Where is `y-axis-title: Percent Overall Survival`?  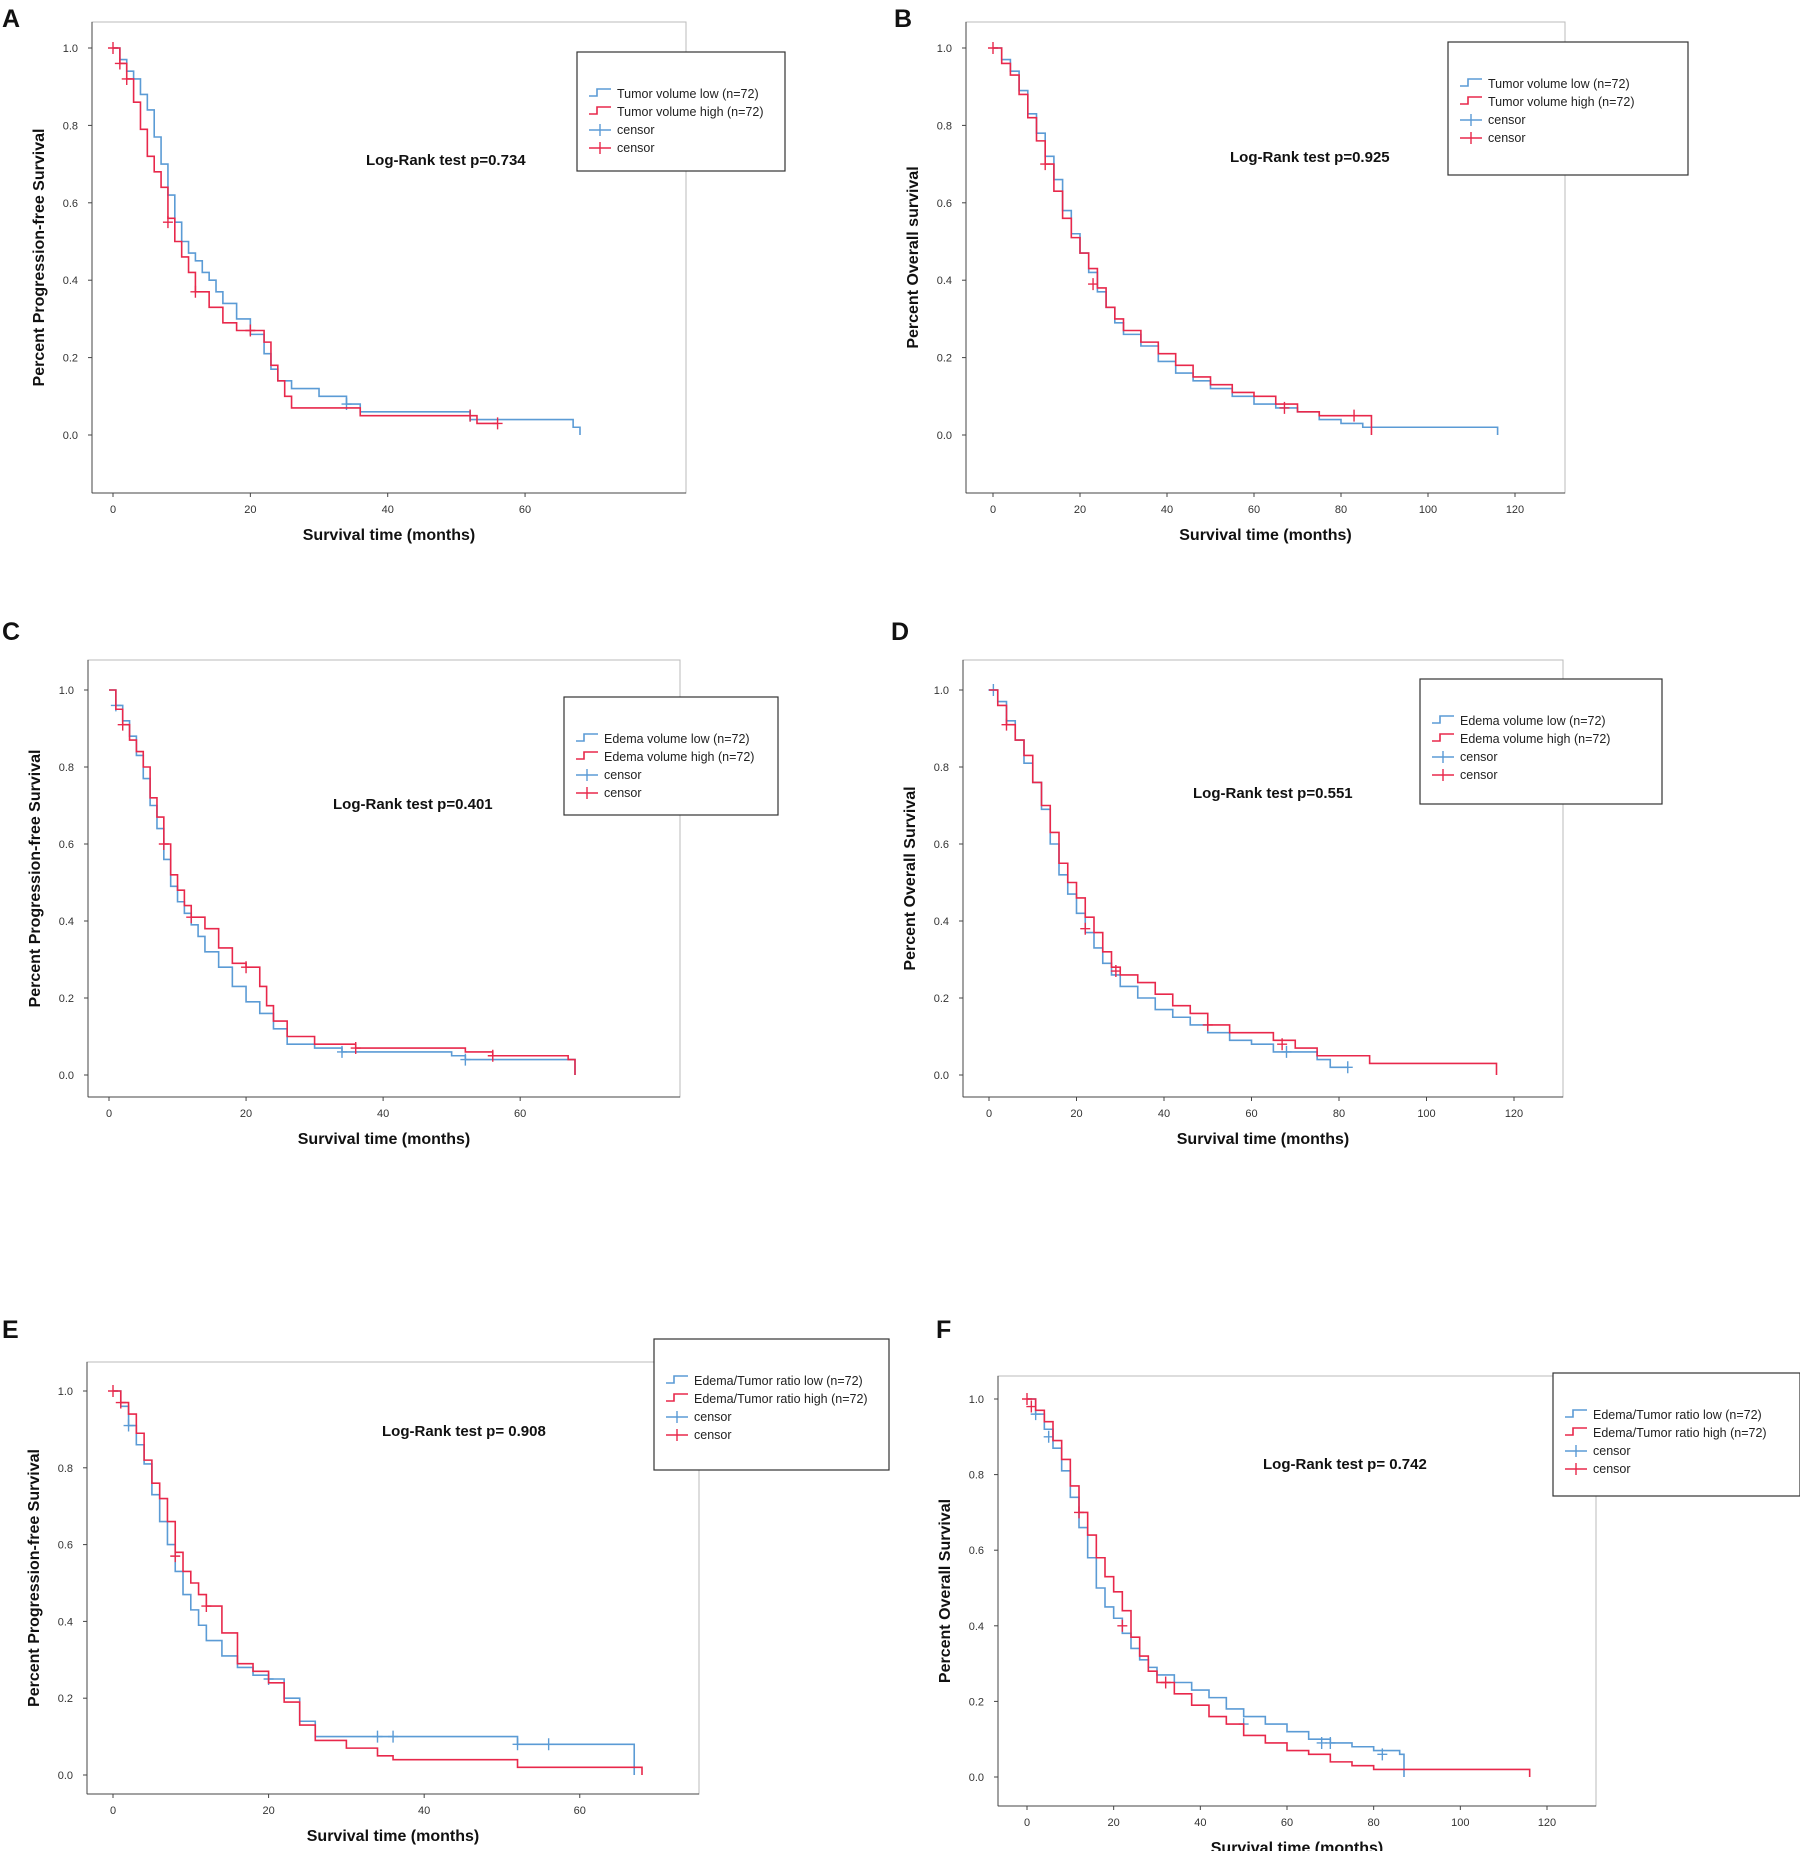 y-axis-title: Percent Overall Survival is located at coordinates (945, 1591).